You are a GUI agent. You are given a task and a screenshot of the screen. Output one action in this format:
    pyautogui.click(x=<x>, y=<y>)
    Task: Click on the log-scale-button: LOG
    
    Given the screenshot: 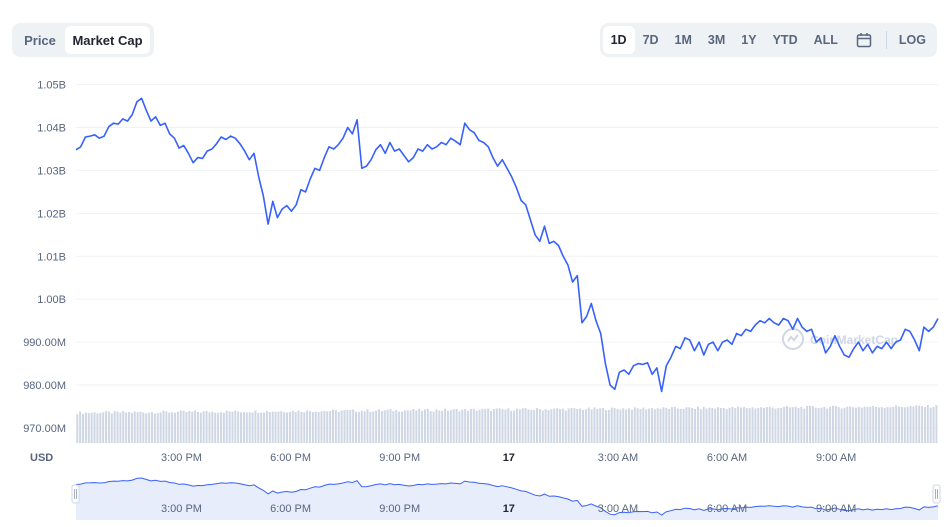 What is the action you would take?
    pyautogui.click(x=912, y=40)
    